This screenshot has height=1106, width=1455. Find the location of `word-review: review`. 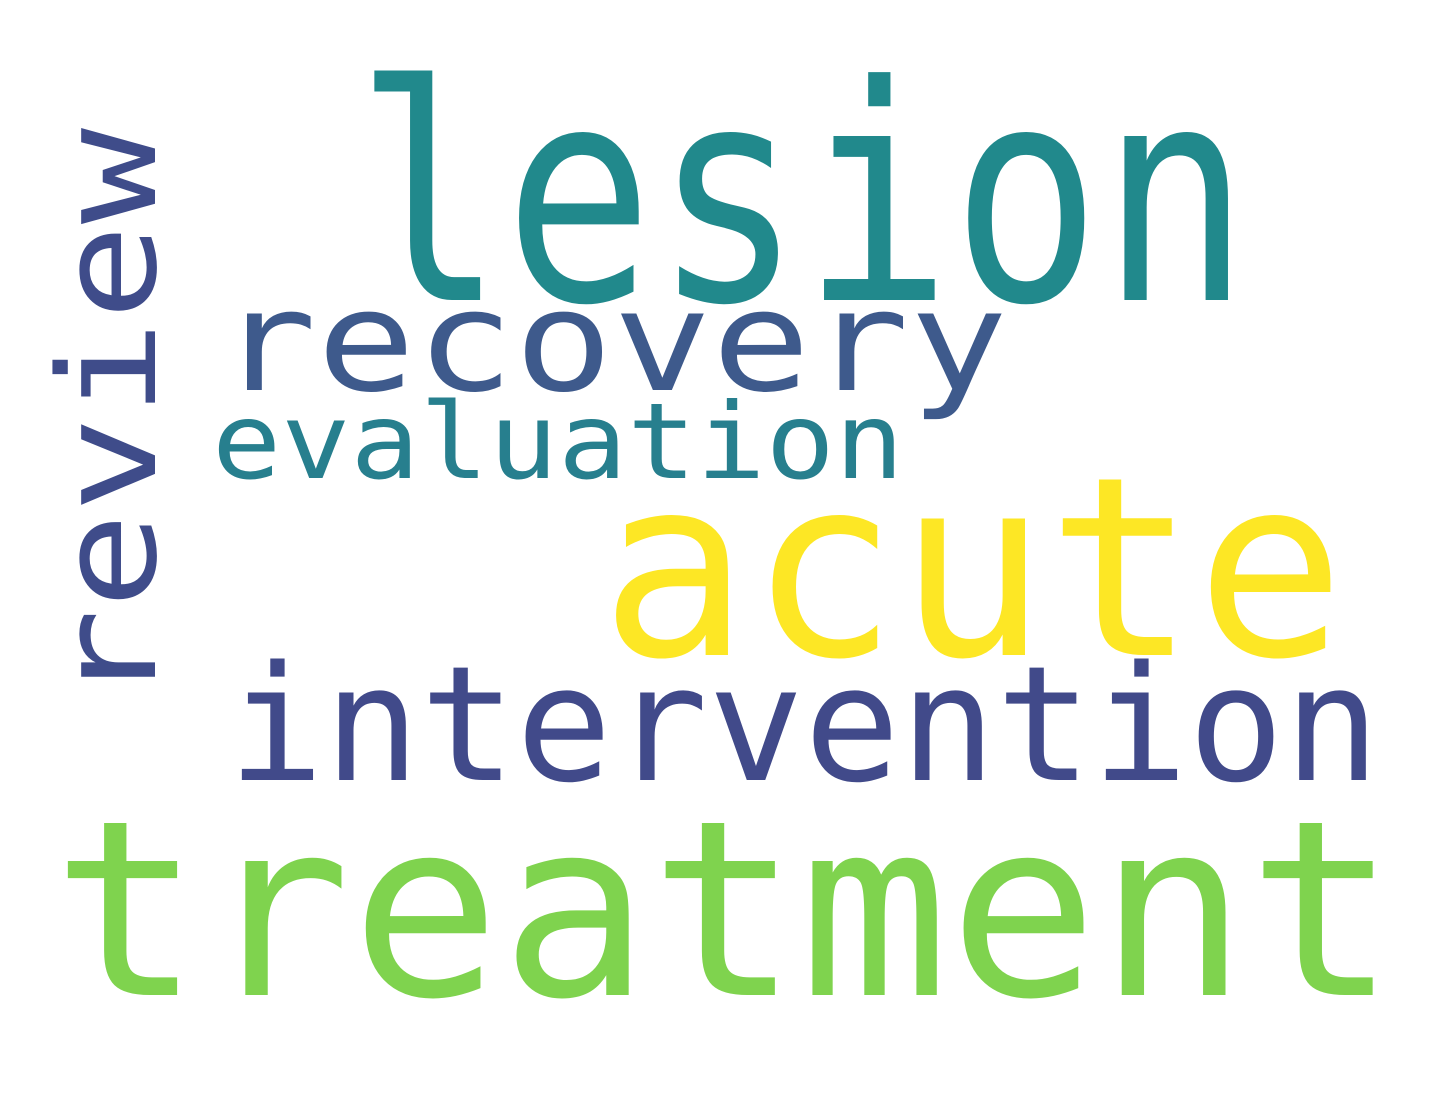

word-review: review is located at coordinates (108, 416).